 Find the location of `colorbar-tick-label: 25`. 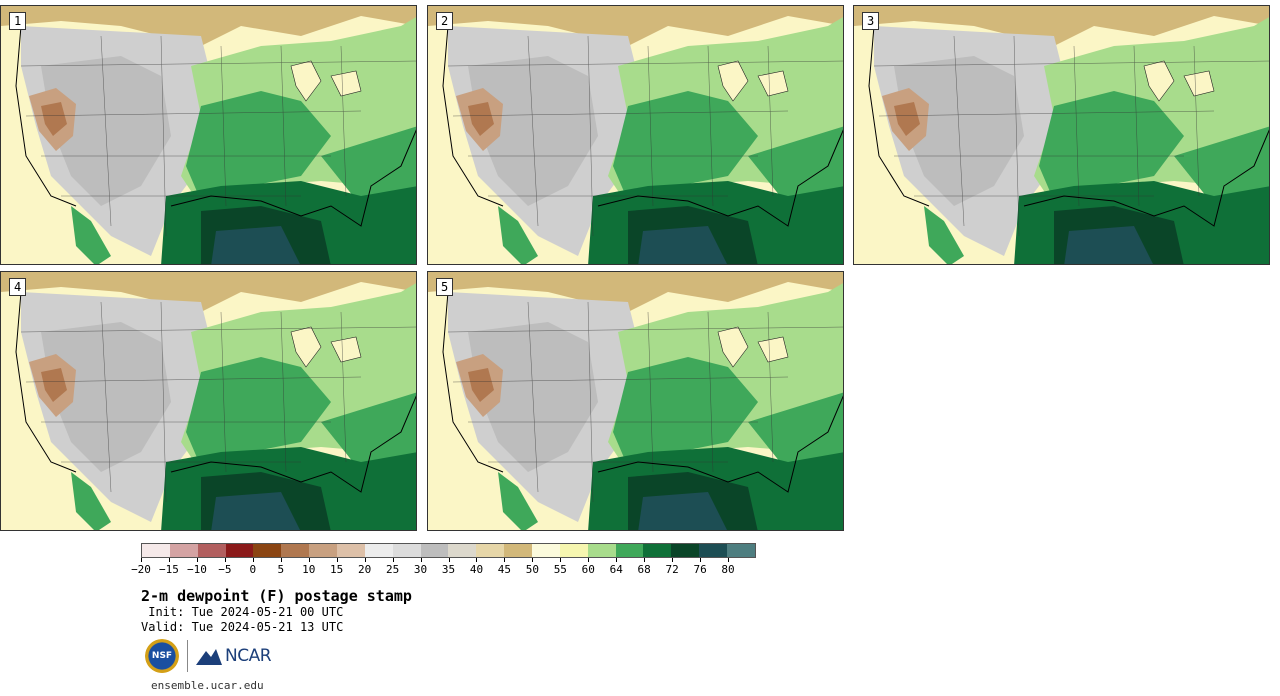

colorbar-tick-label: 25 is located at coordinates (392, 569).